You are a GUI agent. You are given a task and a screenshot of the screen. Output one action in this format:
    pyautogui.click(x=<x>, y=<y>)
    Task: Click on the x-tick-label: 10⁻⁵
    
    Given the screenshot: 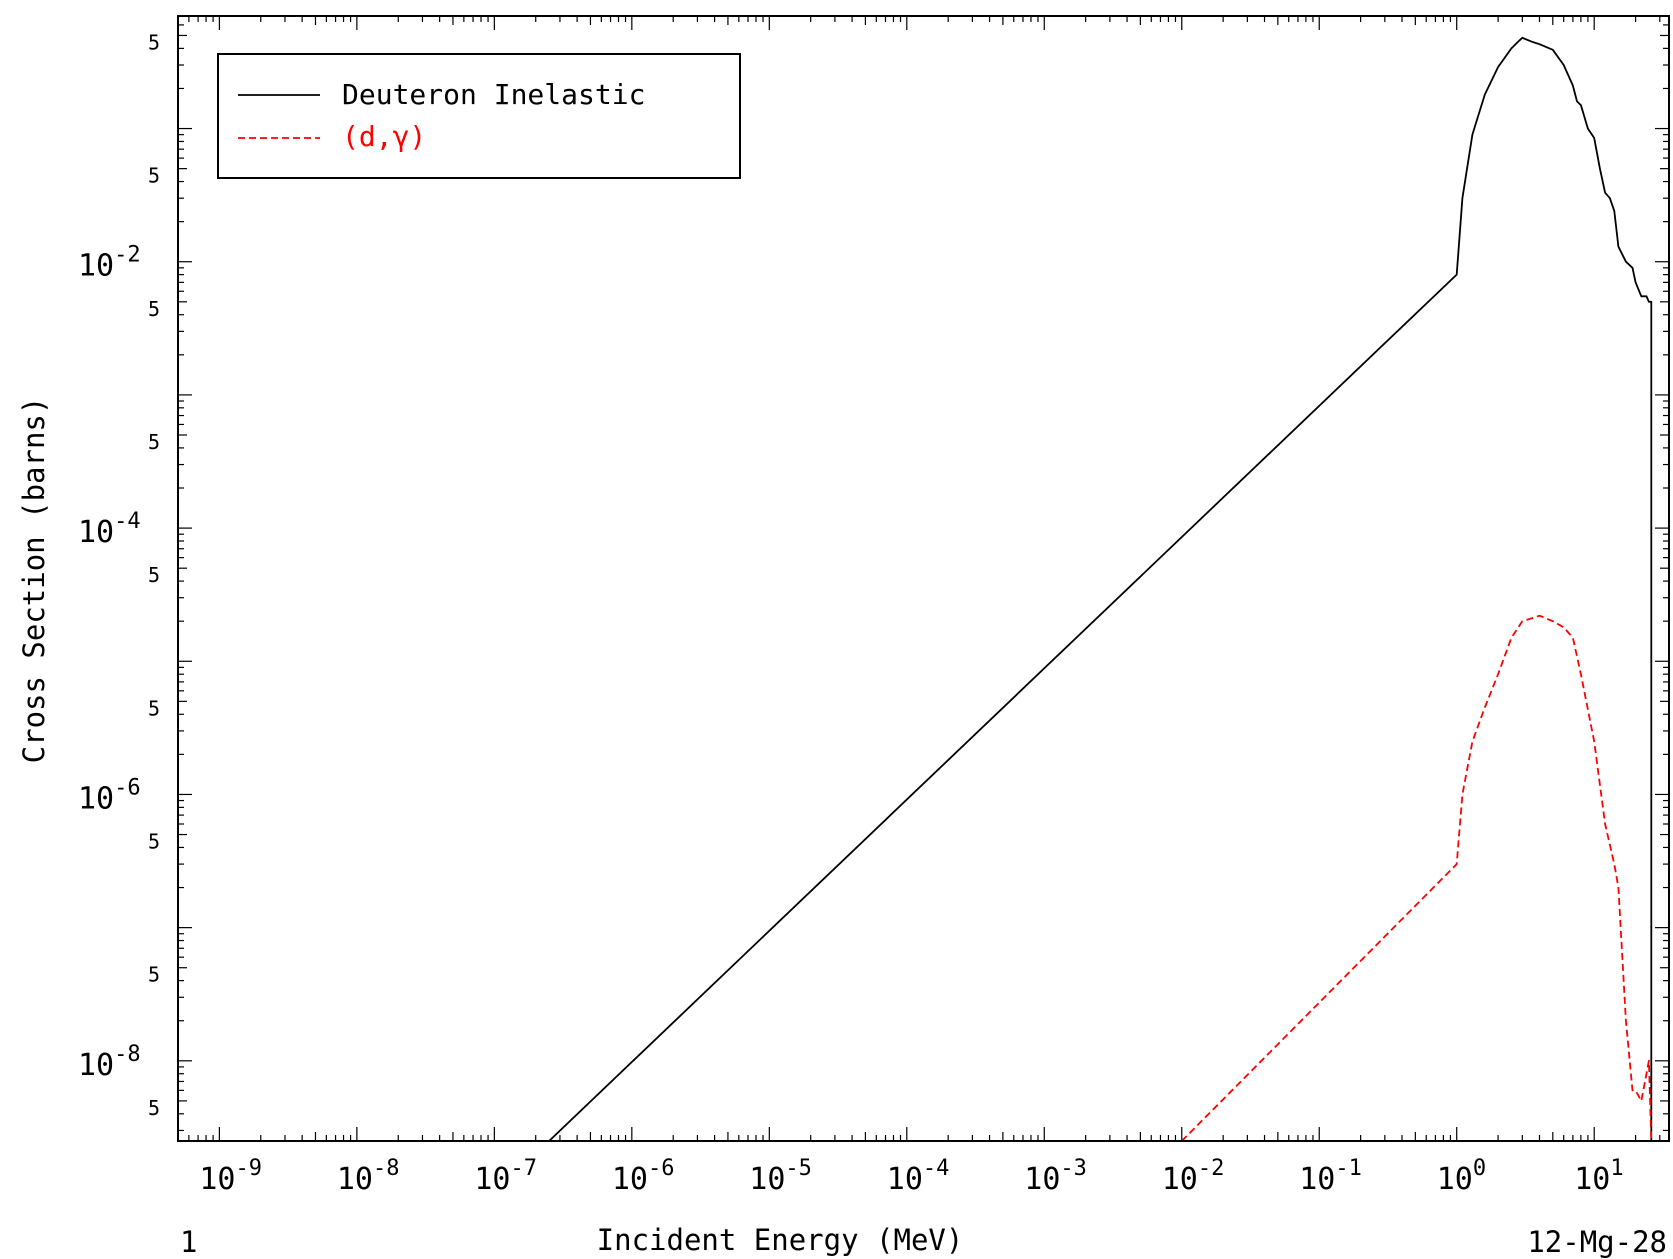 What is the action you would take?
    pyautogui.click(x=780, y=1176)
    